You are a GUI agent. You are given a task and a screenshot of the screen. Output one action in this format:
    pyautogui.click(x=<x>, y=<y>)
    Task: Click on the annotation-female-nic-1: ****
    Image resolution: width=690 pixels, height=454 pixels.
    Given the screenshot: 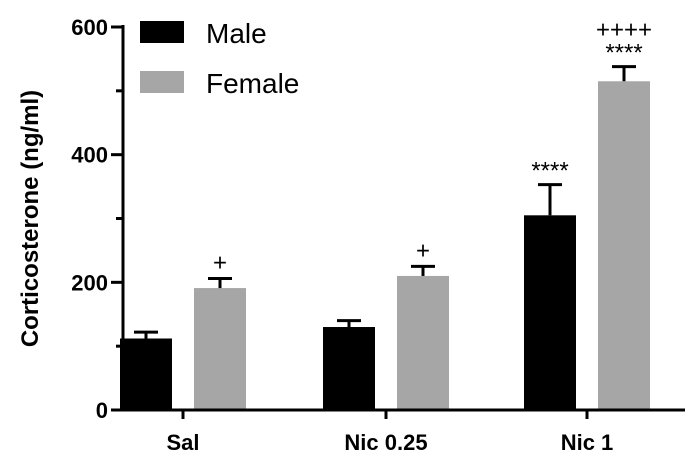 What is the action you would take?
    pyautogui.click(x=623, y=53)
    